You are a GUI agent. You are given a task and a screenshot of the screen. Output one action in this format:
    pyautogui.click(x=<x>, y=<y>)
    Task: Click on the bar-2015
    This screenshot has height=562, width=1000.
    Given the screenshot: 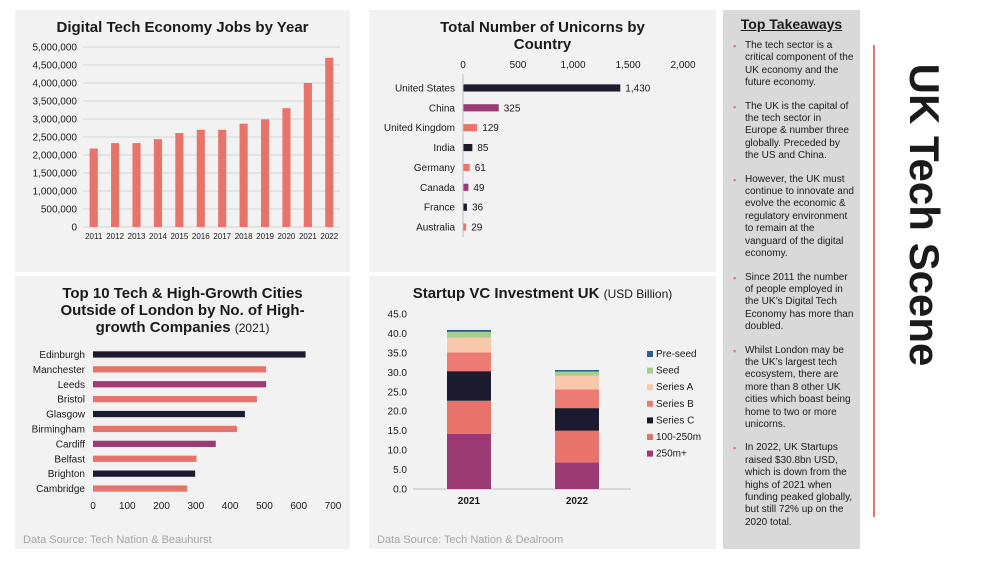 What is the action you would take?
    pyautogui.click(x=179, y=180)
    